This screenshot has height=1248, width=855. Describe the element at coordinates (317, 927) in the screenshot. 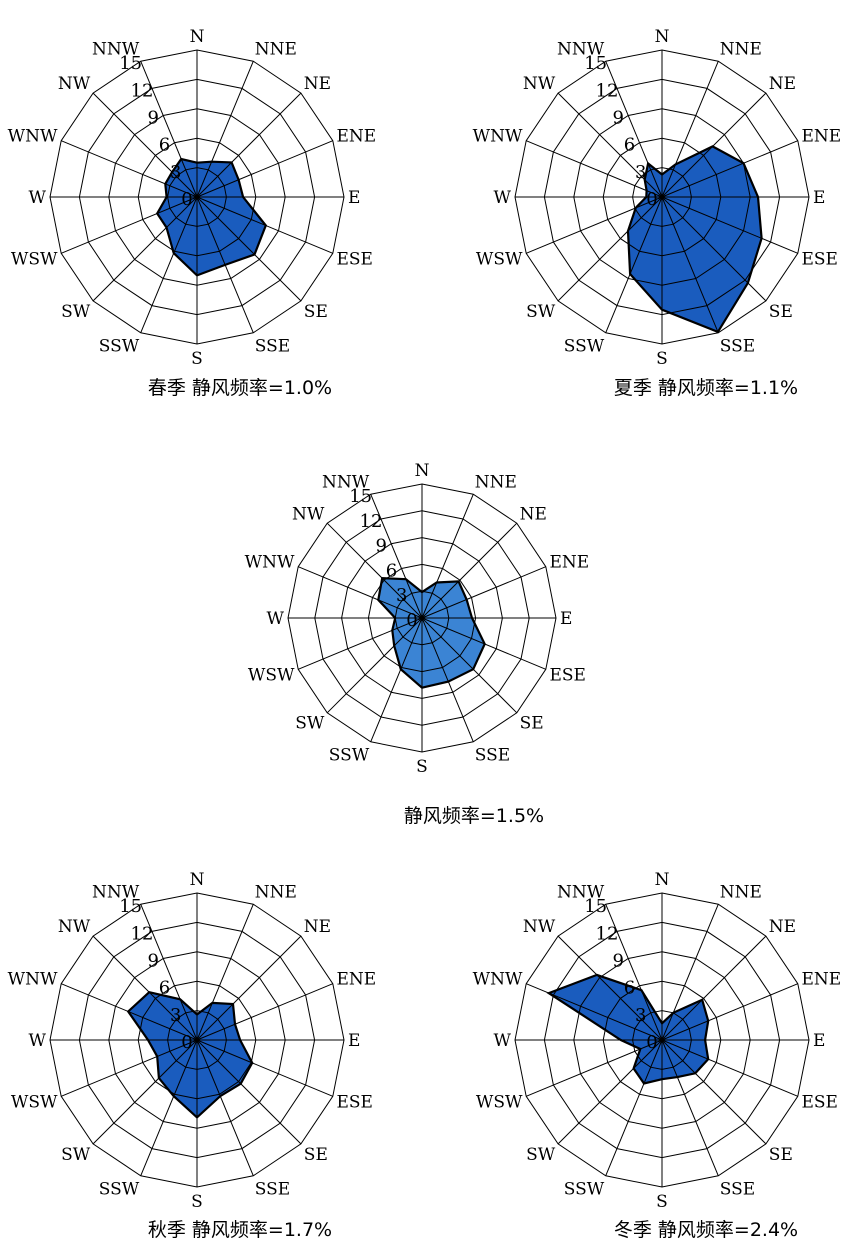

I see `direction-label-NE: NE` at that location.